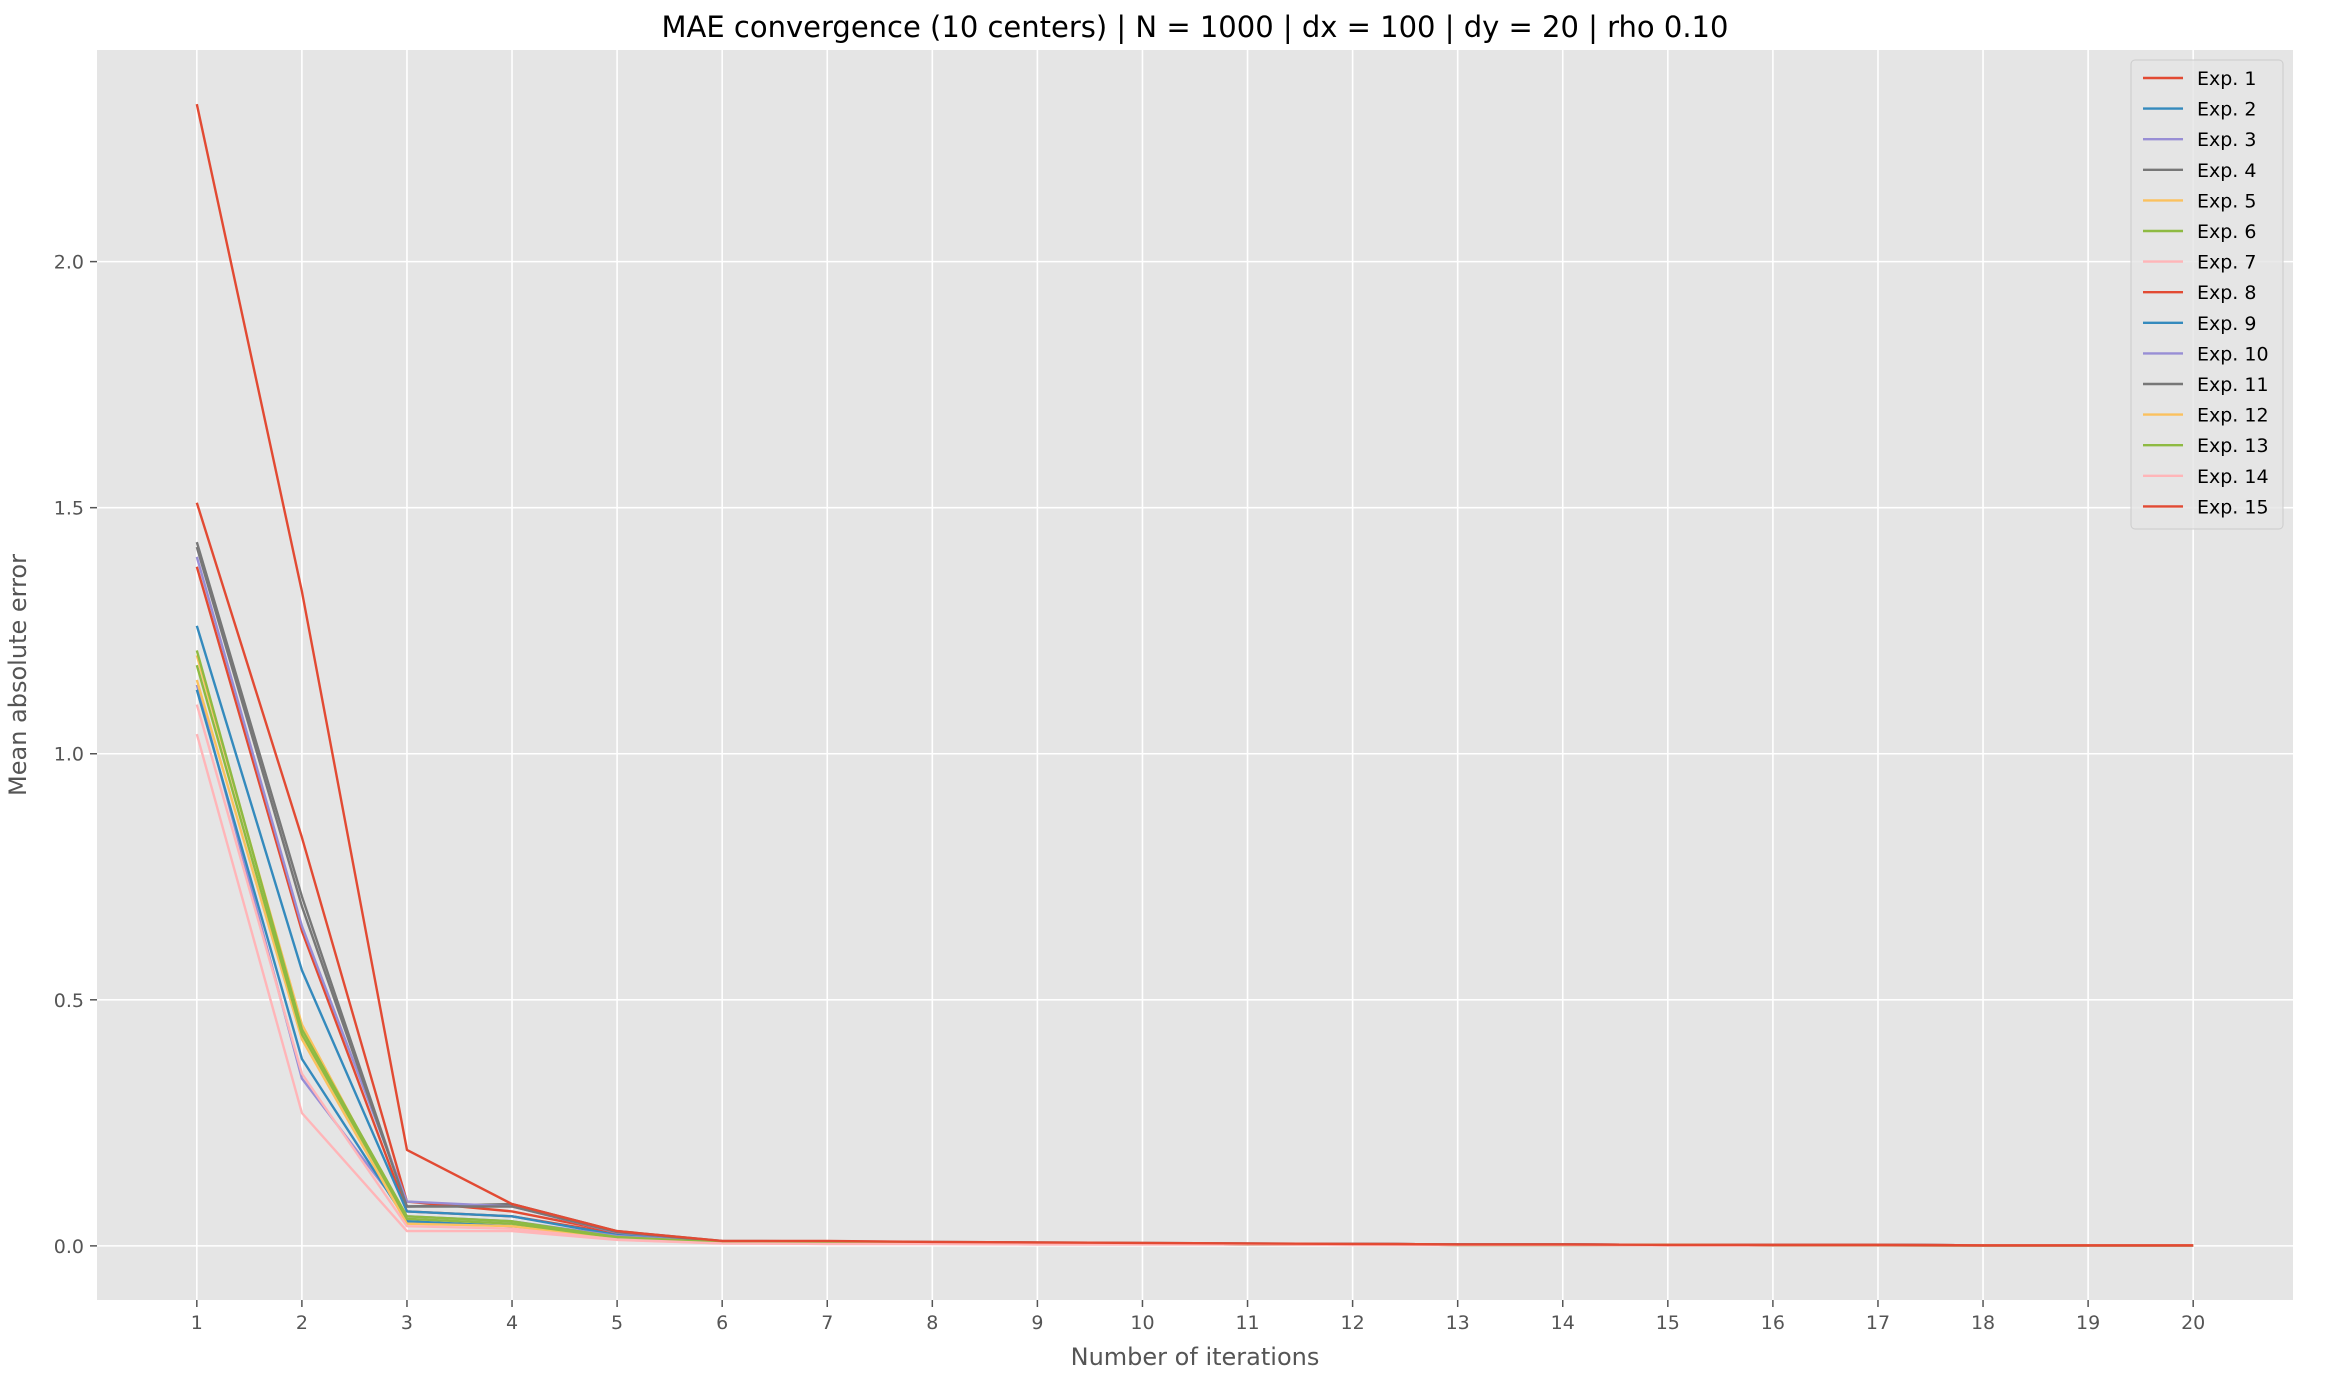 The image size is (2345, 1379). What do you see at coordinates (1353, 1323) in the screenshot?
I see `x-tick-label: 12` at bounding box center [1353, 1323].